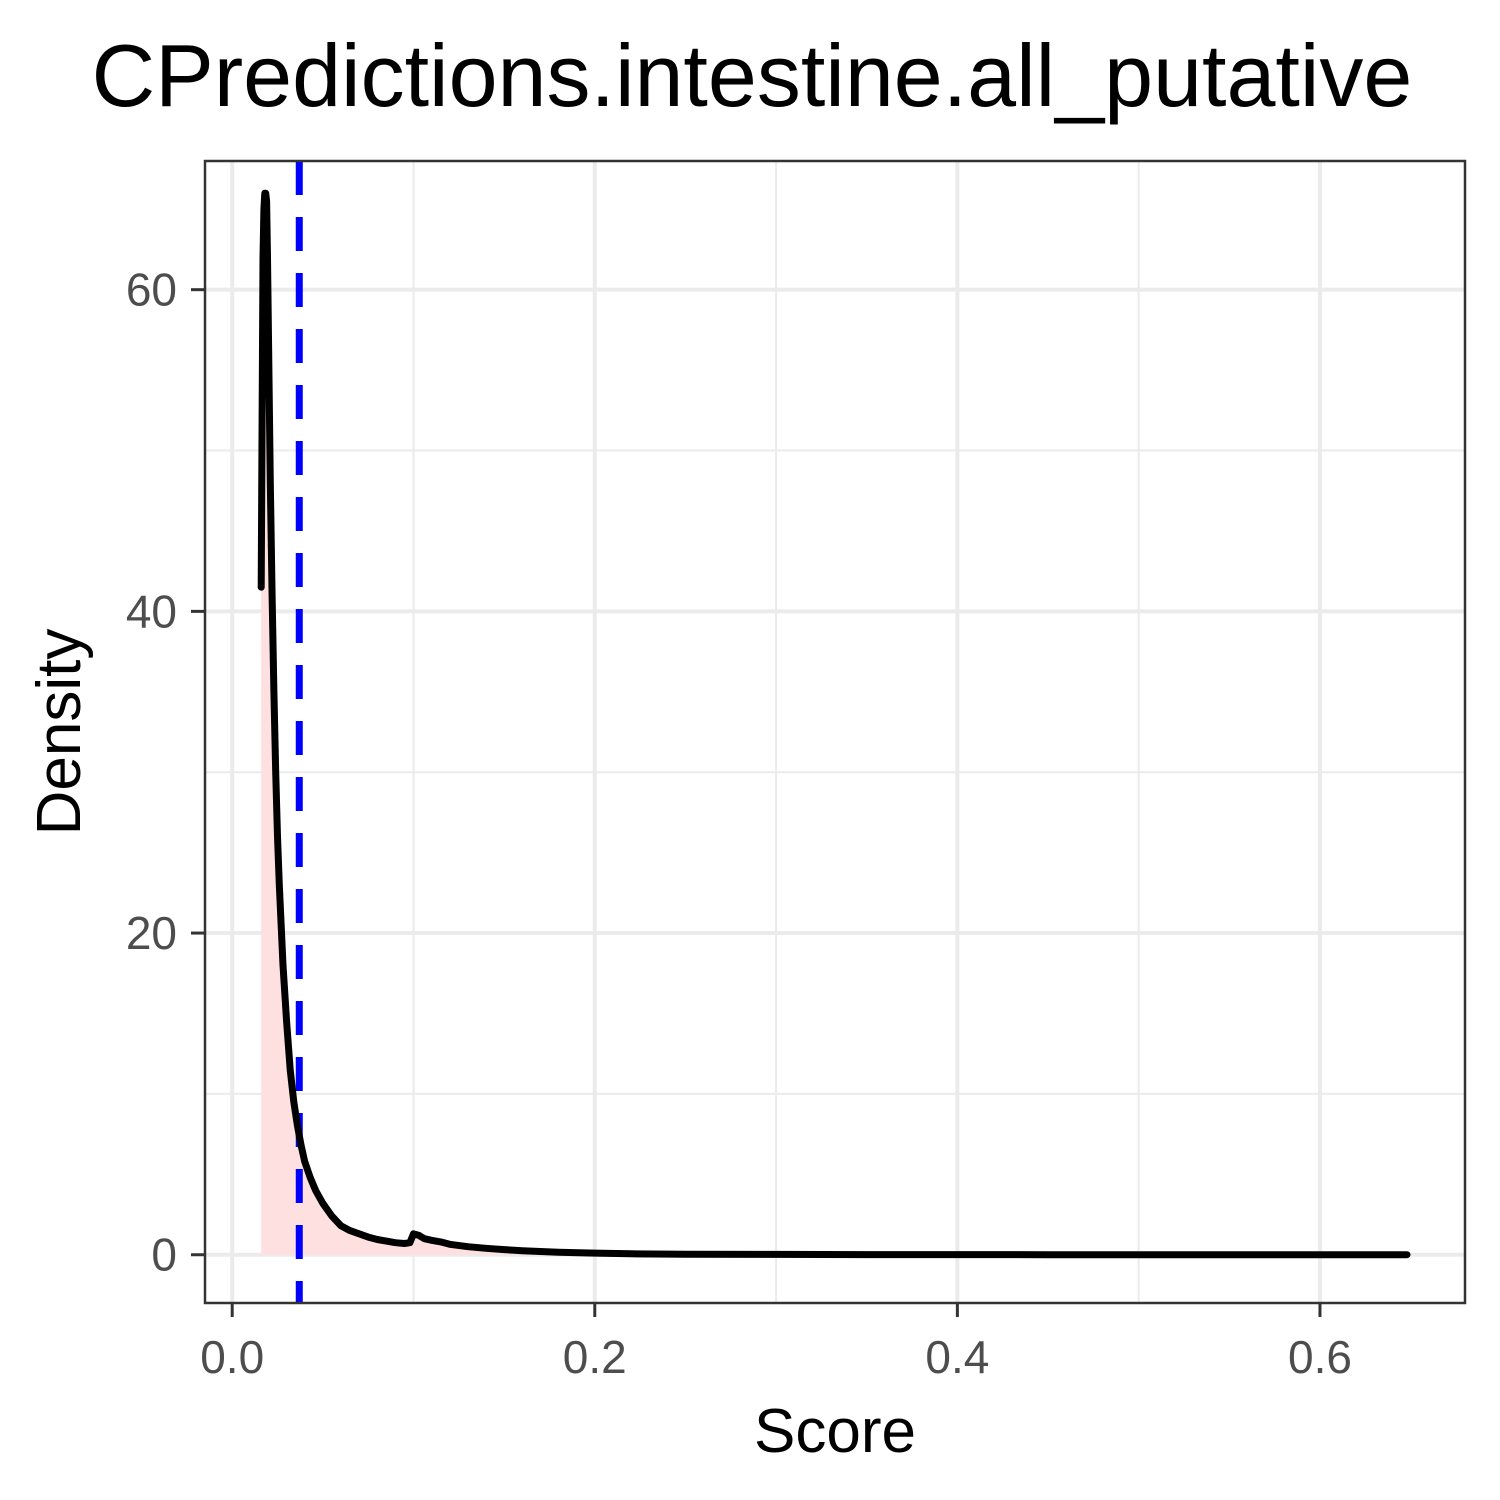 The height and width of the screenshot is (1500, 1500). I want to click on x-tick-label-1: 0.2, so click(595, 1357).